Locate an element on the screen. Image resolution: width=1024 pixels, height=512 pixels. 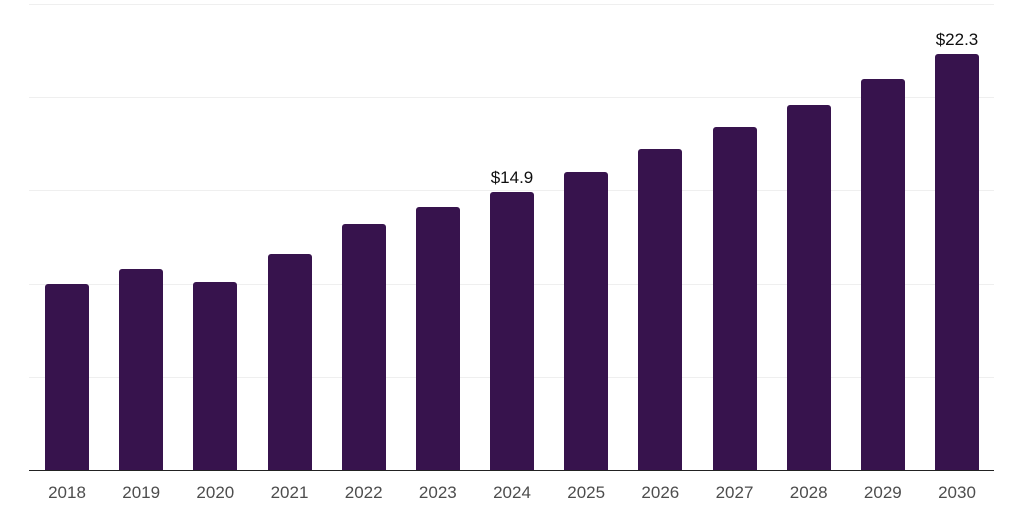
data-label-2030: $22.3 is located at coordinates (957, 40).